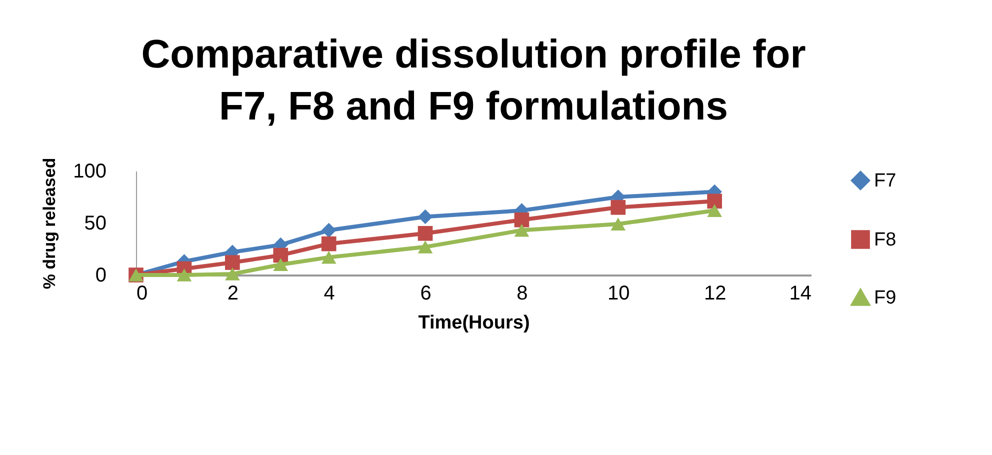 This screenshot has height=455, width=992. What do you see at coordinates (715, 293) in the screenshot?
I see `x-tick-label: 12` at bounding box center [715, 293].